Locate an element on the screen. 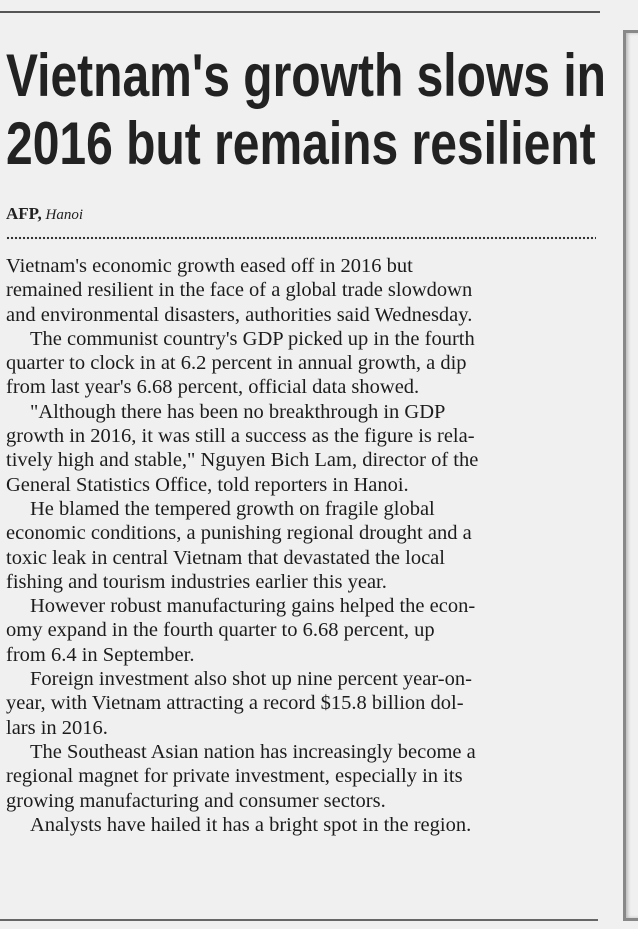 The image size is (638, 929). top-rule is located at coordinates (300, 12).